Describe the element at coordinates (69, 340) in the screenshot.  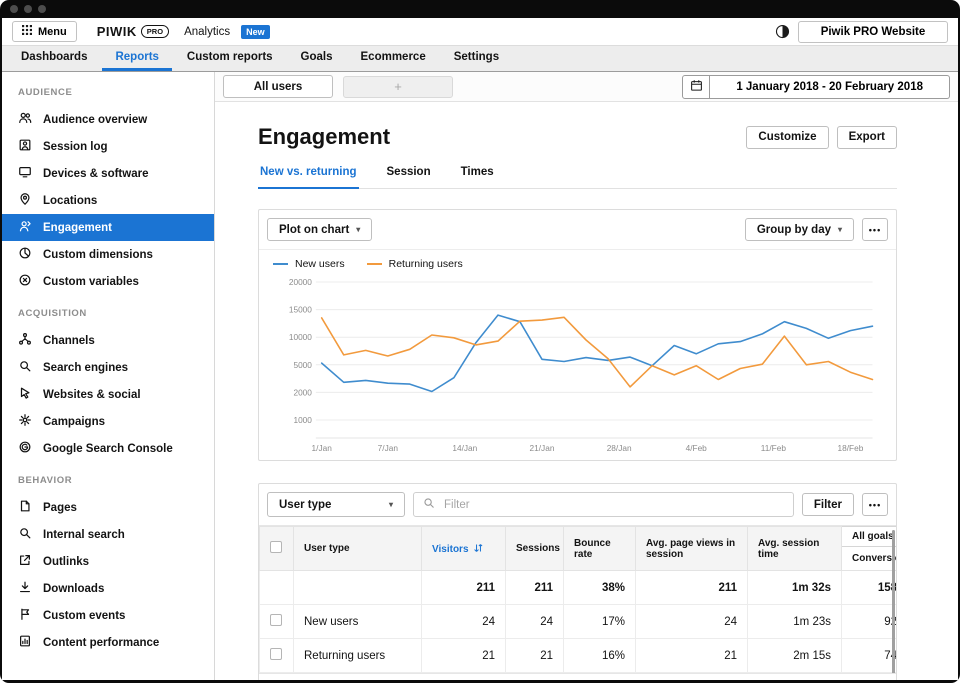
I see `sidebar-item-label: Channels` at that location.